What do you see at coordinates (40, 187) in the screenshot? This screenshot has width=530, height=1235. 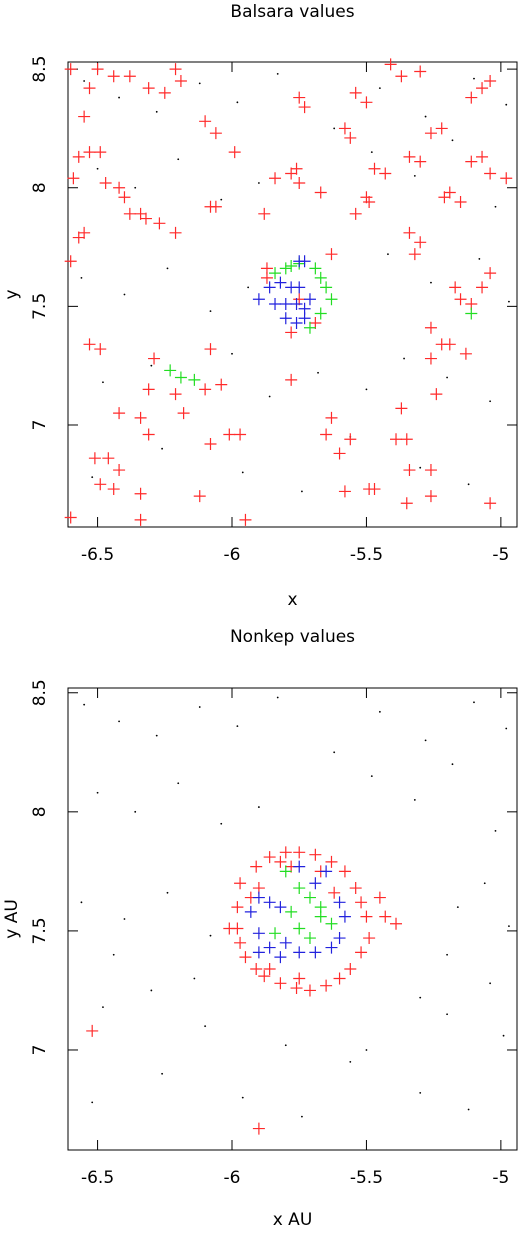 I see `y-tick-label: 8` at bounding box center [40, 187].